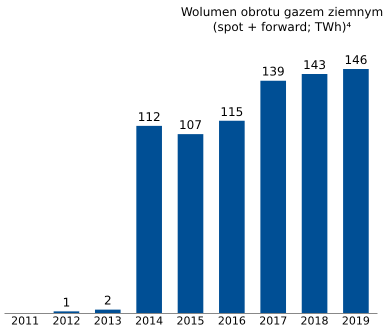 The height and width of the screenshot is (332, 388). Describe the element at coordinates (314, 65) in the screenshot. I see `data-label: 143` at that location.